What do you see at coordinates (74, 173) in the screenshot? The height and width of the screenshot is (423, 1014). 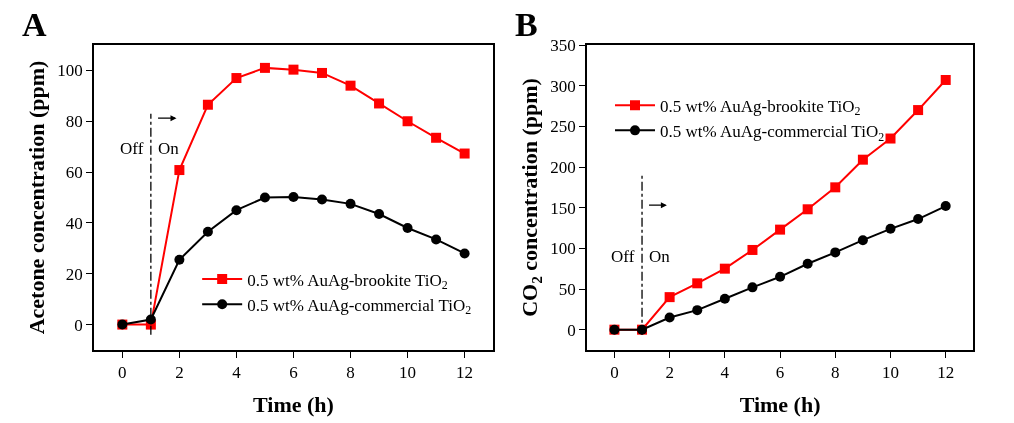 I see `y-tick-label: 60` at bounding box center [74, 173].